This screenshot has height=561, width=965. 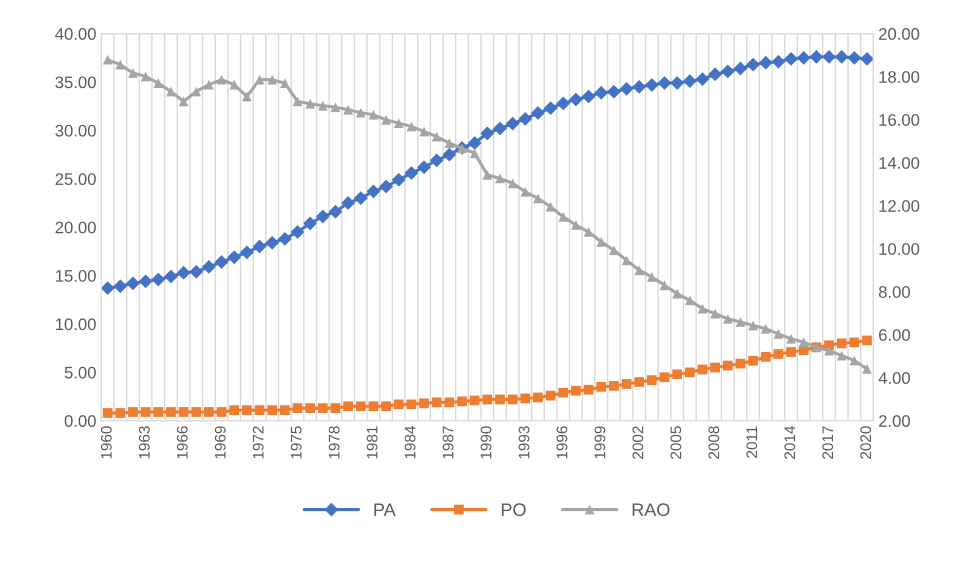 I want to click on legend-label: PA, so click(x=385, y=509).